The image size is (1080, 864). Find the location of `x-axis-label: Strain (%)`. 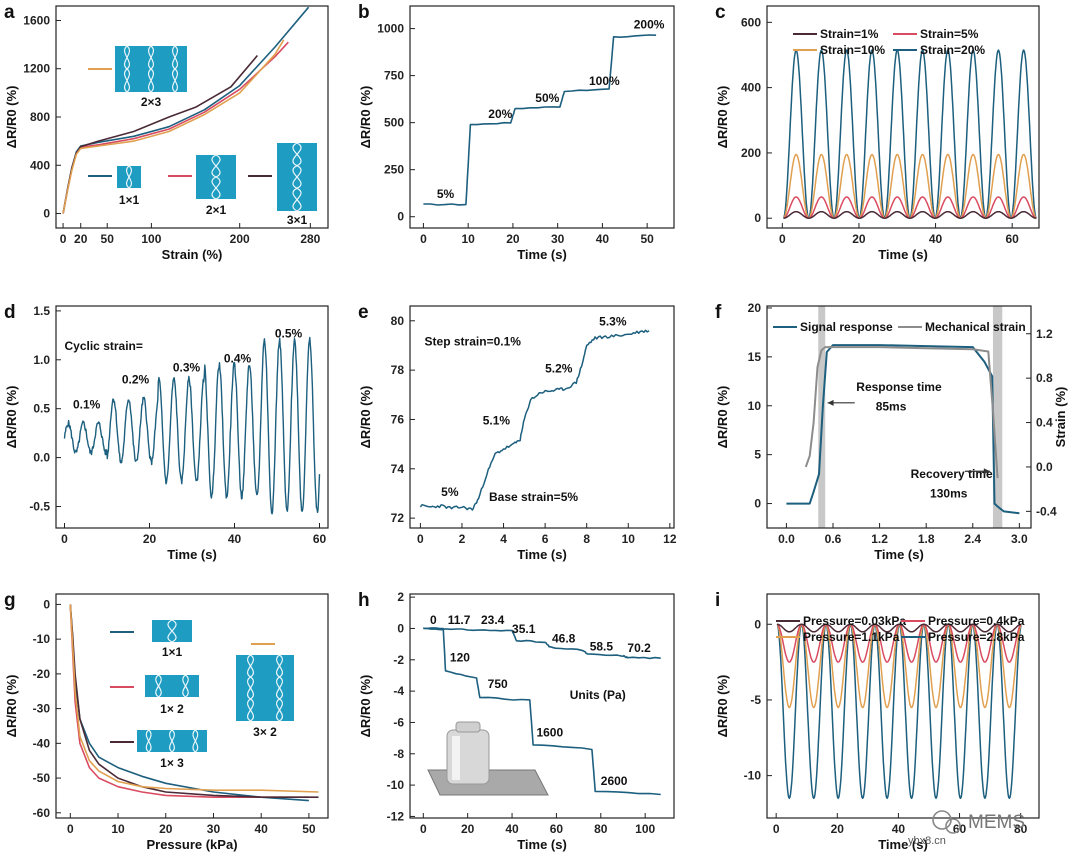

x-axis-label: Strain (%) is located at coordinates (192, 254).